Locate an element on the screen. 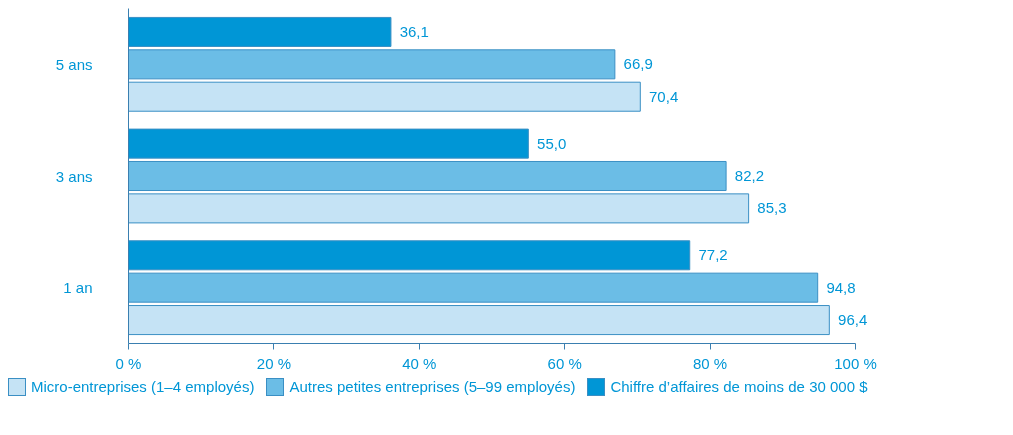  x-tick-label: 60 % is located at coordinates (564, 363).